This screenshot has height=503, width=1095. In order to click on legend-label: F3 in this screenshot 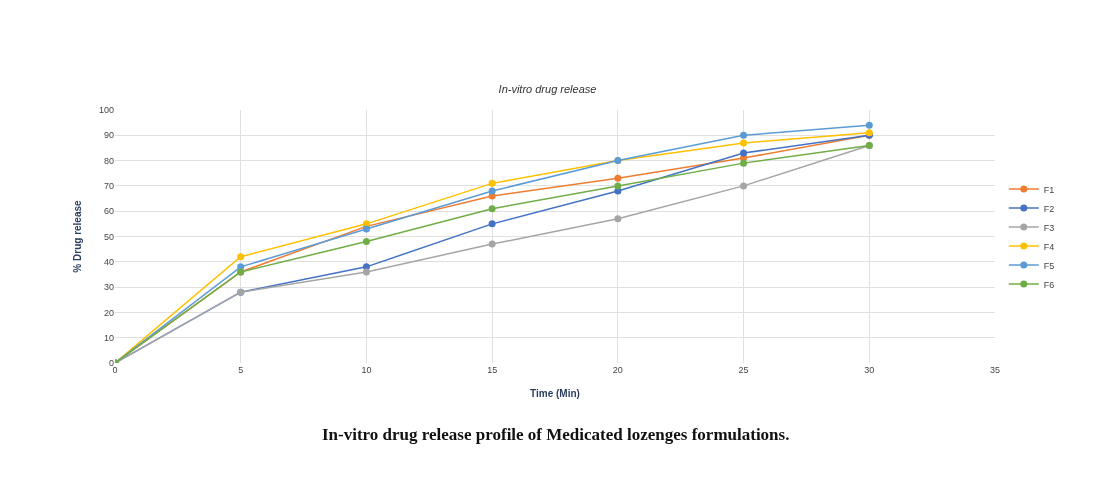, I will do `click(1049, 227)`.